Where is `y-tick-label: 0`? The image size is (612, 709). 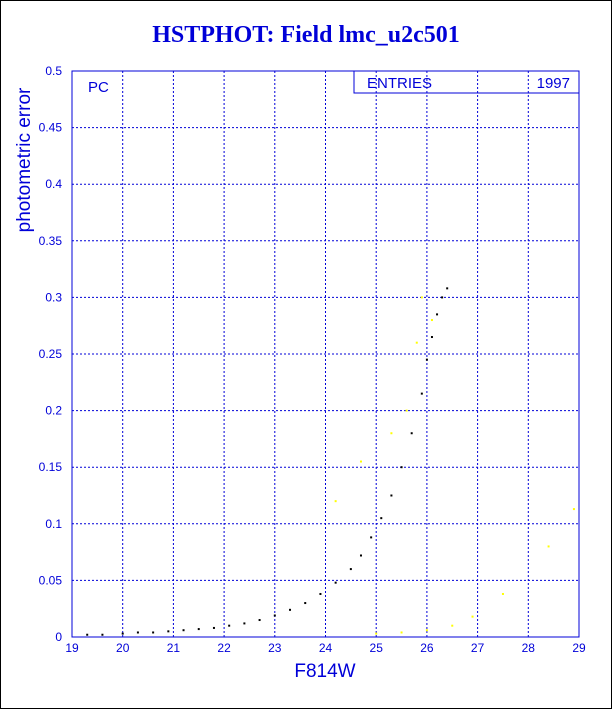
y-tick-label: 0 is located at coordinates (58, 637).